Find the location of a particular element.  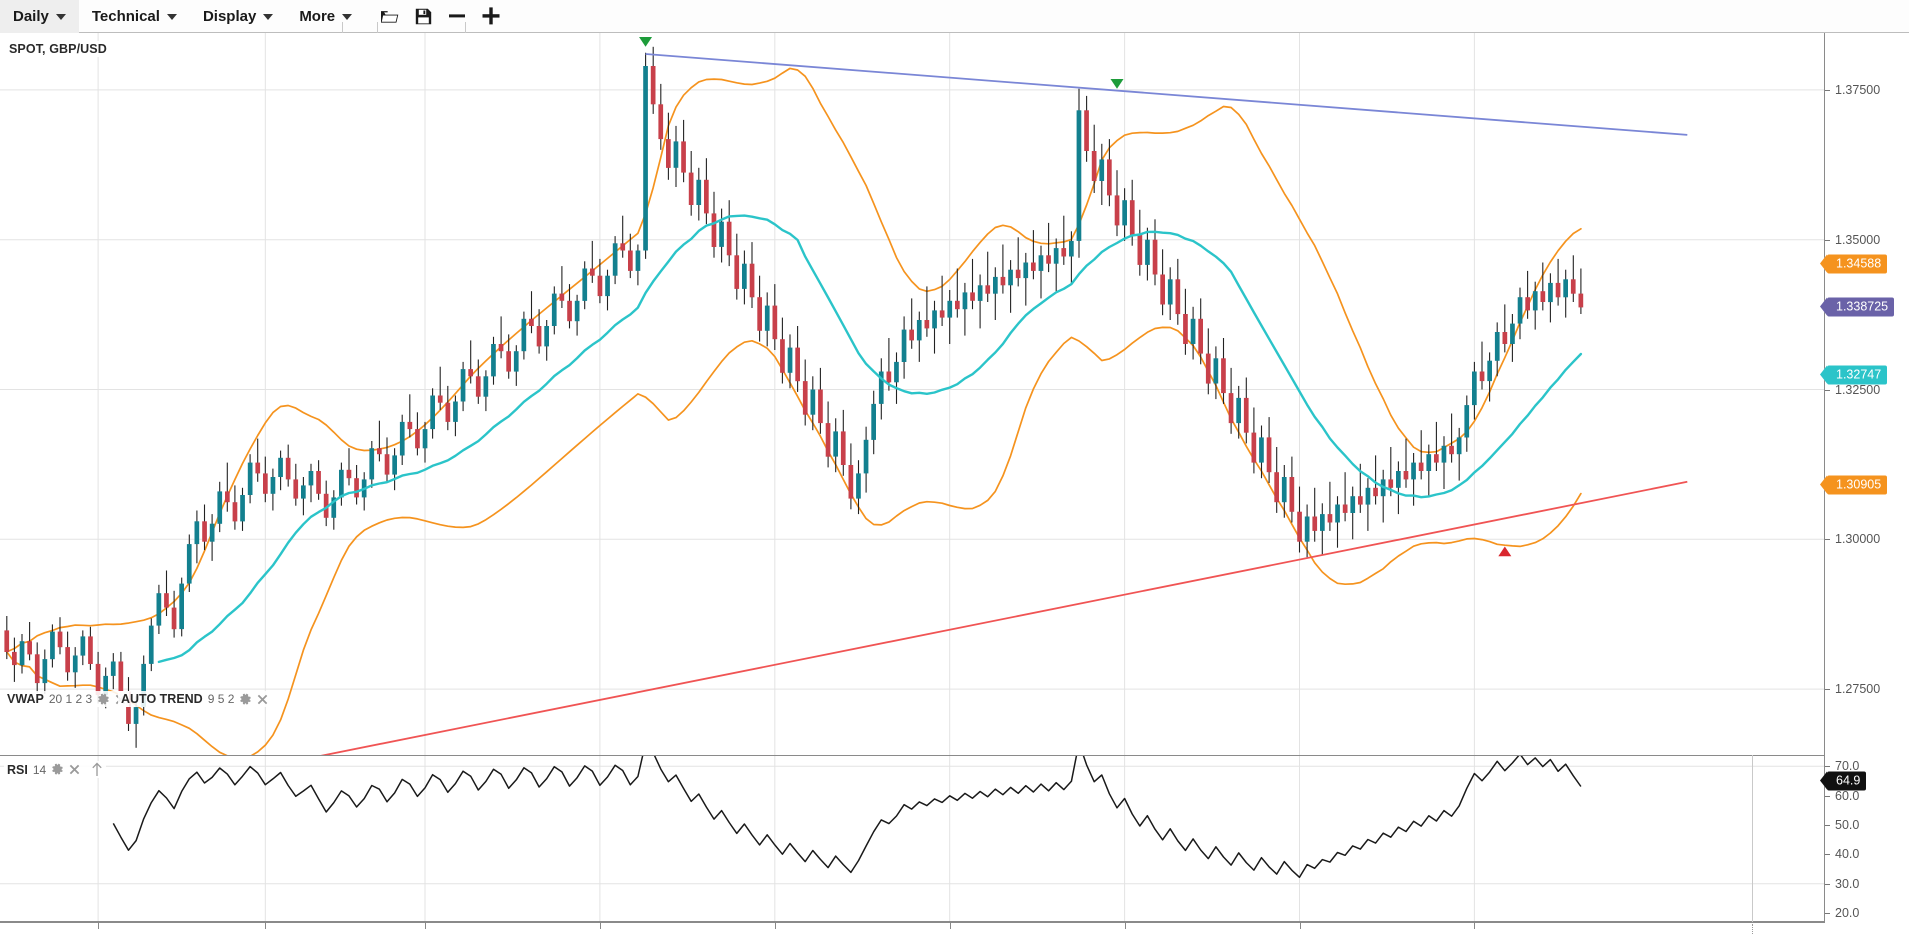

more-menu-label: More is located at coordinates (317, 16).